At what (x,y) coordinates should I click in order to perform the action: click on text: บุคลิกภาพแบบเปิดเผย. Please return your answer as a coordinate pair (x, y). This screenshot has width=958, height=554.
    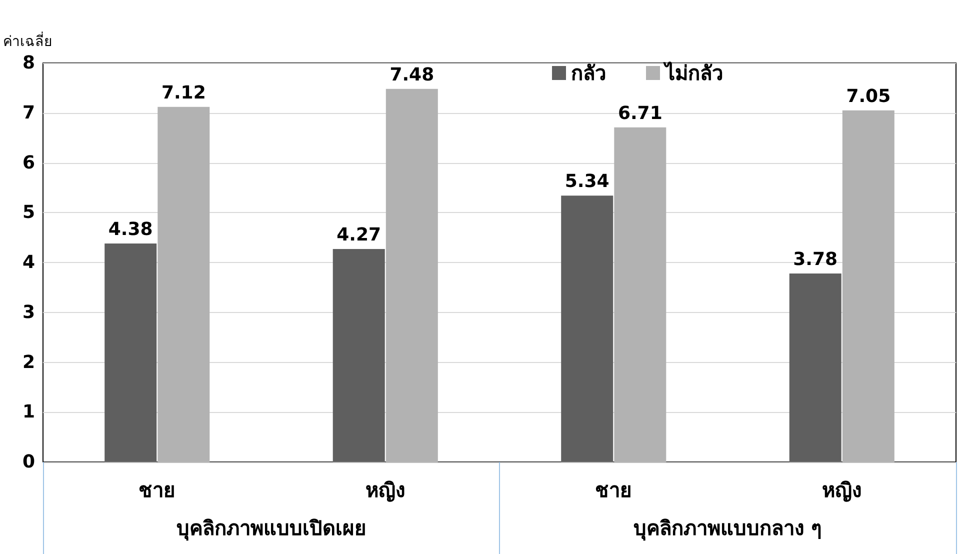
    Looking at the image, I should click on (271, 528).